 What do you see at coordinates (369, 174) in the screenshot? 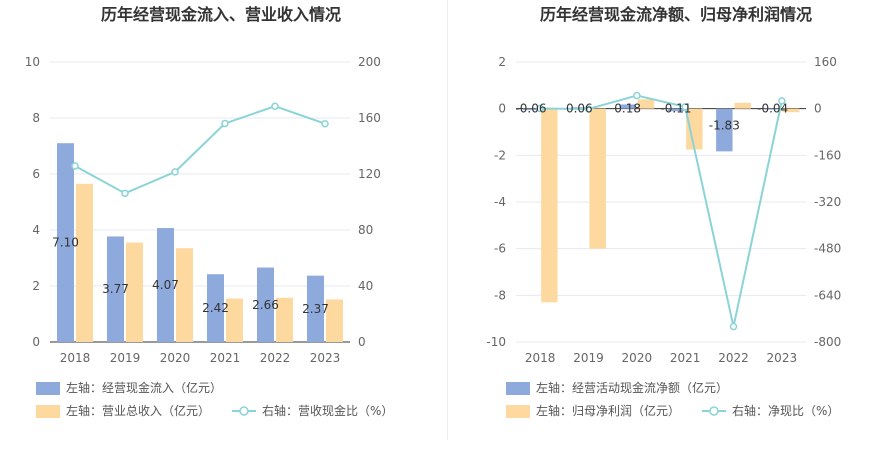
I see `y-tick-right: 120` at bounding box center [369, 174].